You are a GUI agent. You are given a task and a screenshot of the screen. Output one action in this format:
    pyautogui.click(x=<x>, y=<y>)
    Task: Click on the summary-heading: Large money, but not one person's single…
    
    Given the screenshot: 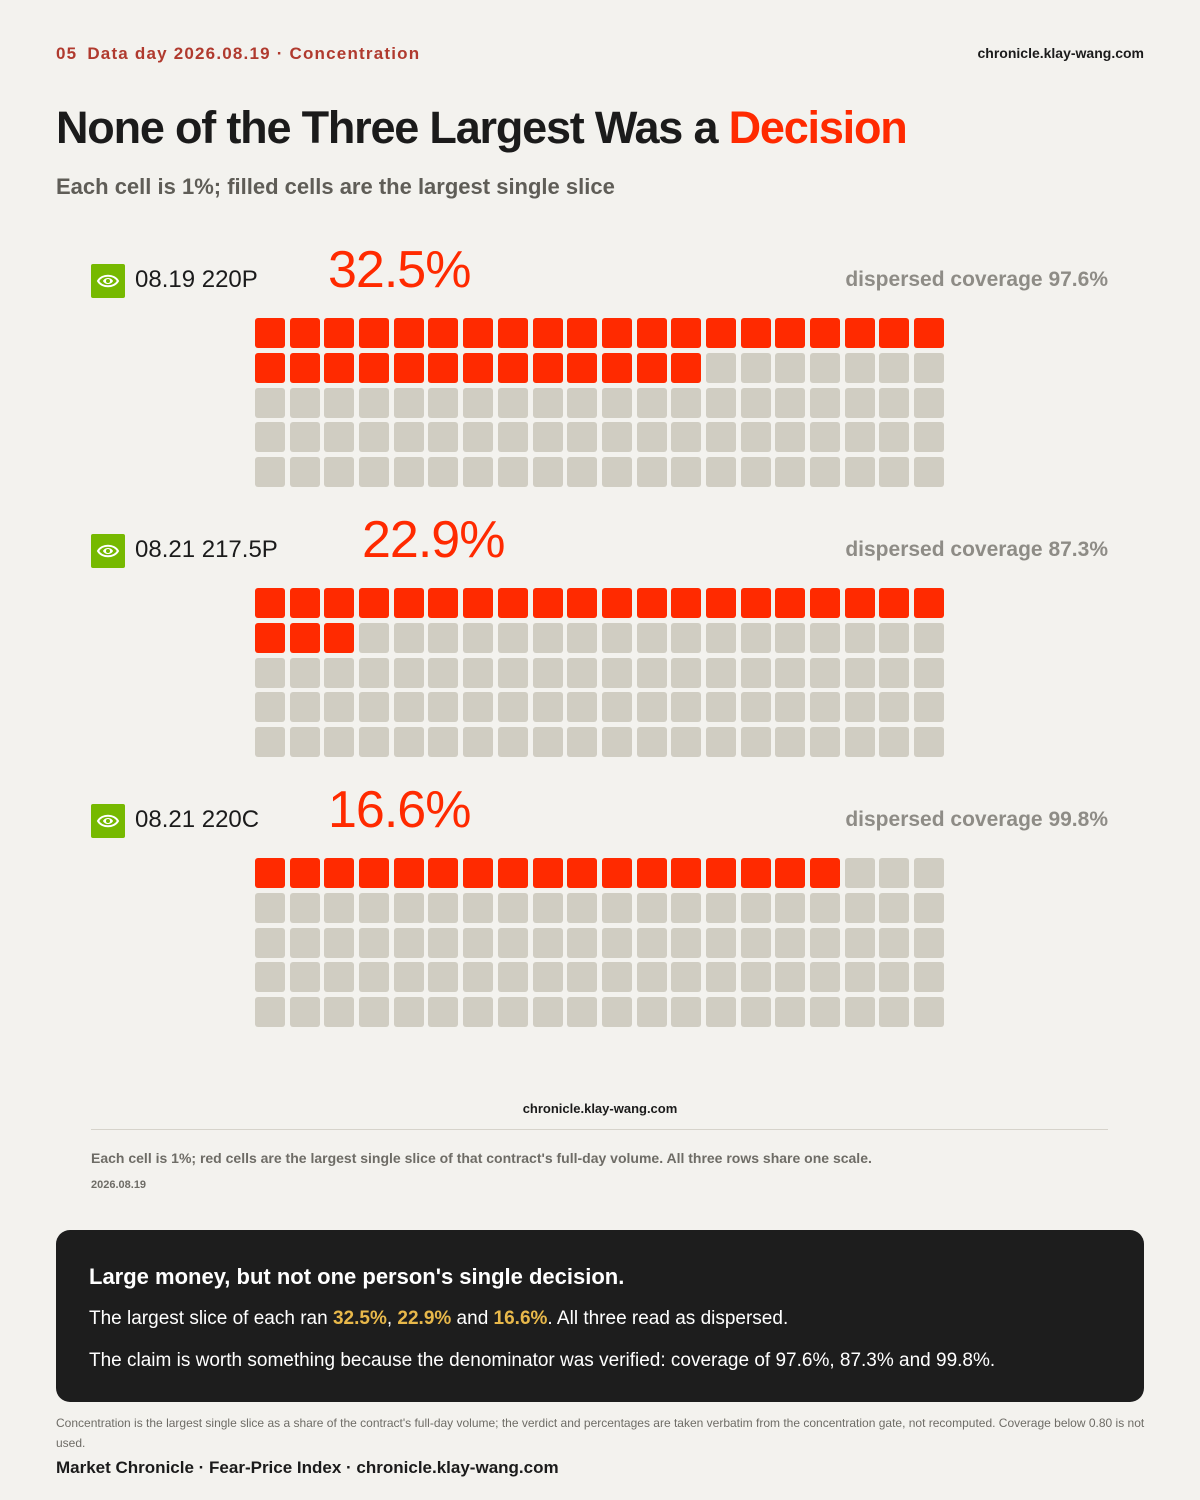 What is the action you would take?
    pyautogui.click(x=357, y=1276)
    